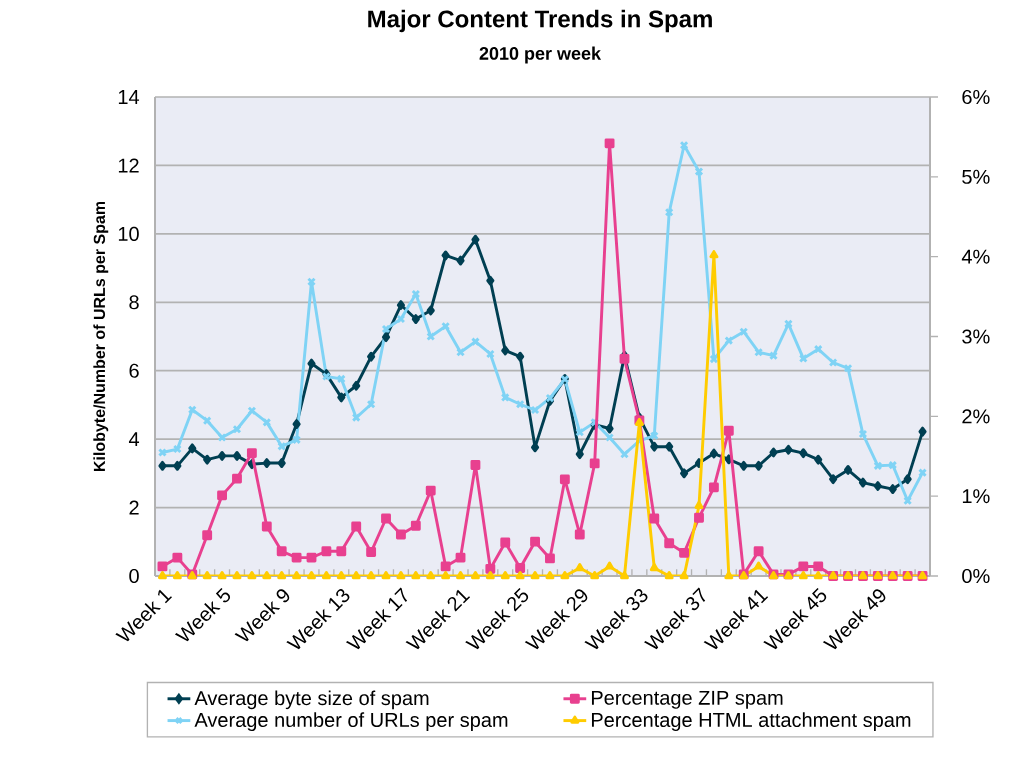 The width and height of the screenshot is (1030, 769). Describe the element at coordinates (134, 507) in the screenshot. I see `y-tick-label: 2` at that location.